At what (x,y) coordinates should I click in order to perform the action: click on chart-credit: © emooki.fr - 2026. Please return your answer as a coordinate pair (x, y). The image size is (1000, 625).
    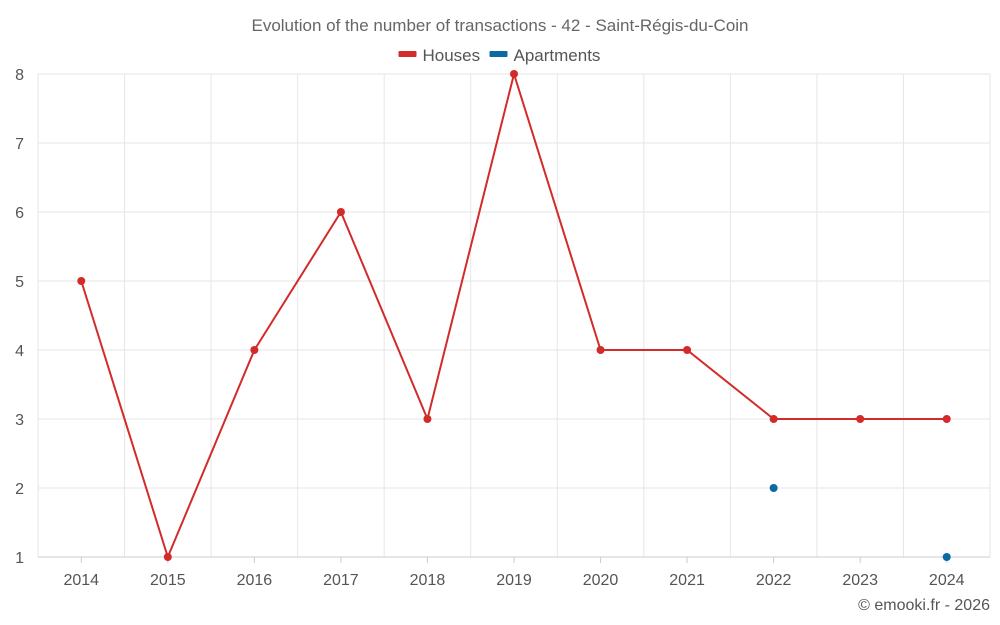
    Looking at the image, I should click on (924, 605).